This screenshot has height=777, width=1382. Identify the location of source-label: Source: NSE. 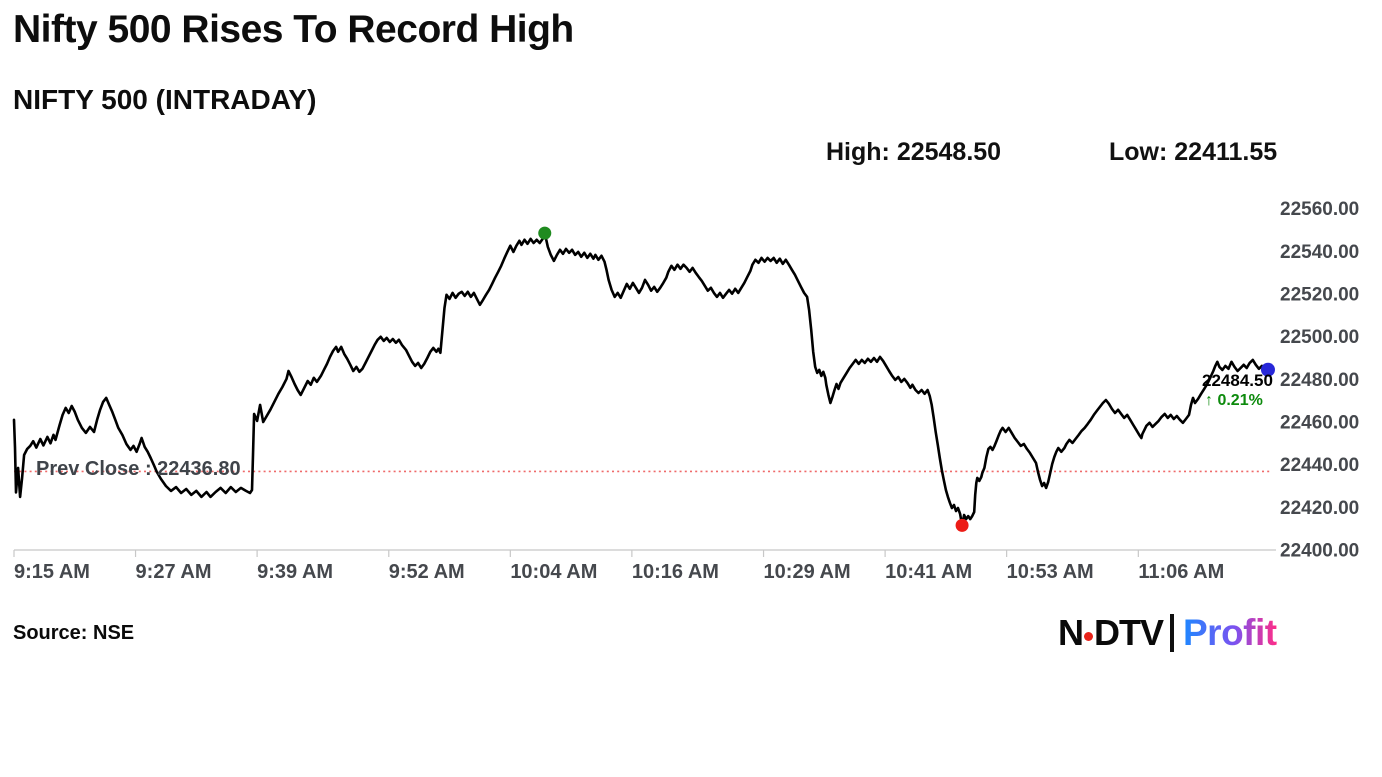
(74, 633).